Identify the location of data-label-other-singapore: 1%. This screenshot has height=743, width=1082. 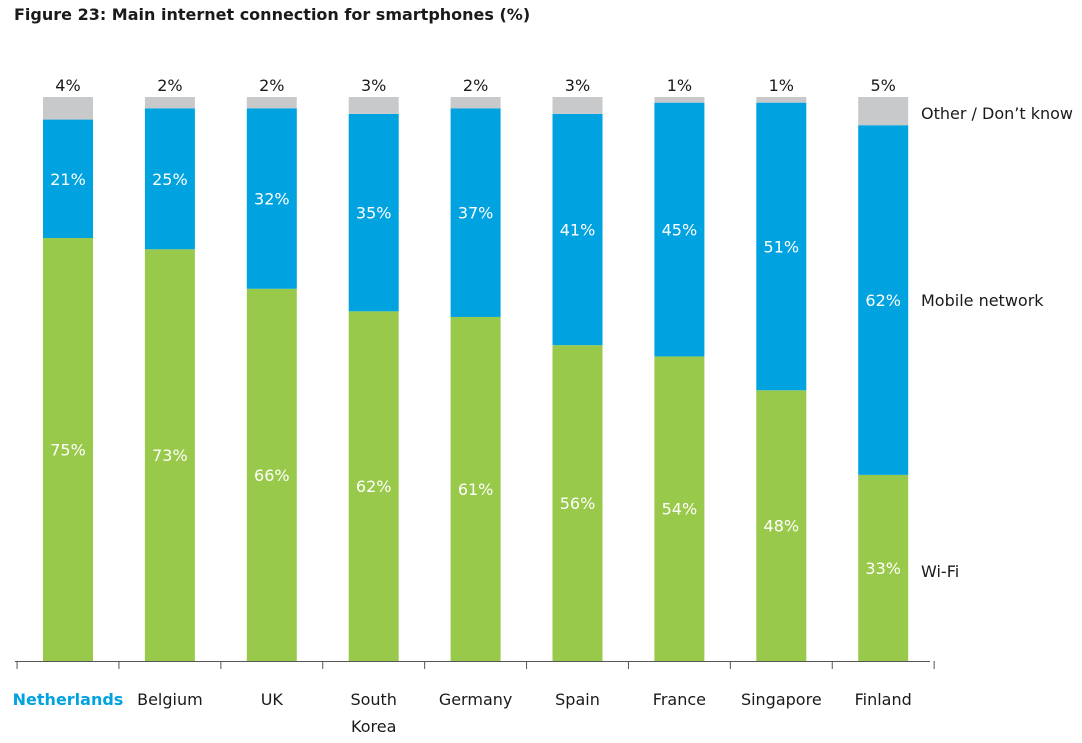
(781, 85).